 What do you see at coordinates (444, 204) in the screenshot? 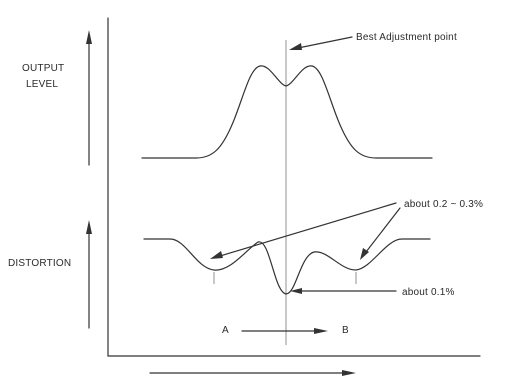
I see `distortion-high-label: about 0.2 ~ 0.3%` at bounding box center [444, 204].